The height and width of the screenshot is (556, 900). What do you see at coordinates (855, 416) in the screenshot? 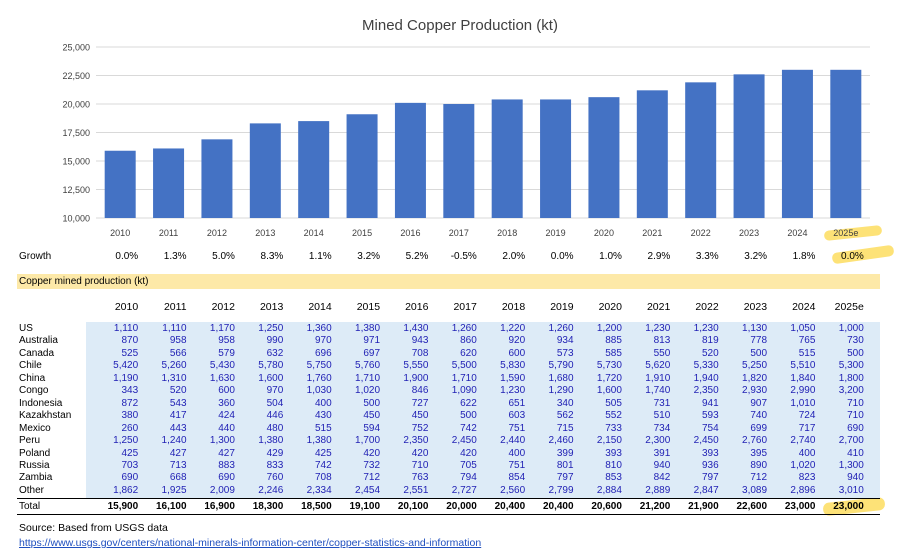
I see `table-cell: 710` at bounding box center [855, 416].